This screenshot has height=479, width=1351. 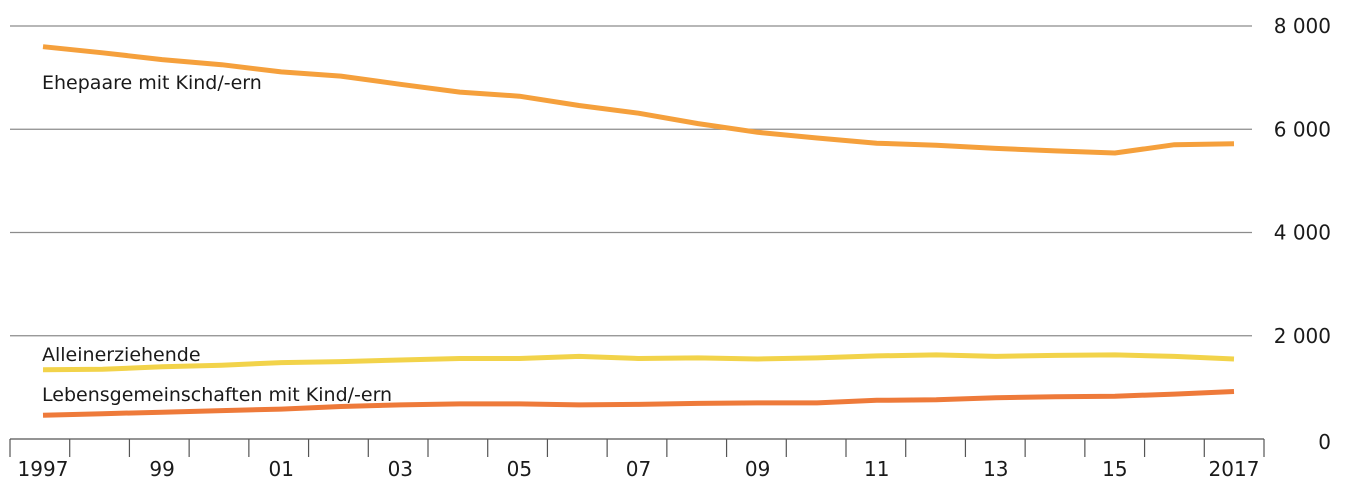 I want to click on x-tick-label: 03, so click(x=400, y=468).